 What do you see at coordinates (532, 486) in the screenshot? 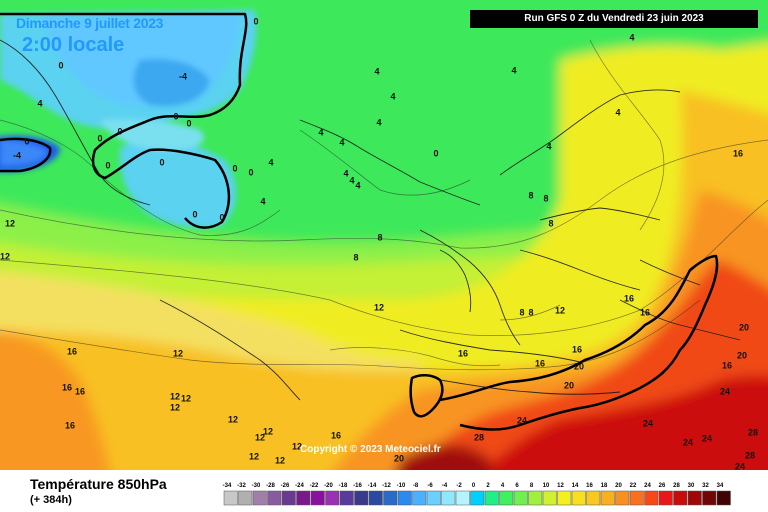
I see `scale-tick-label: 8` at bounding box center [532, 486].